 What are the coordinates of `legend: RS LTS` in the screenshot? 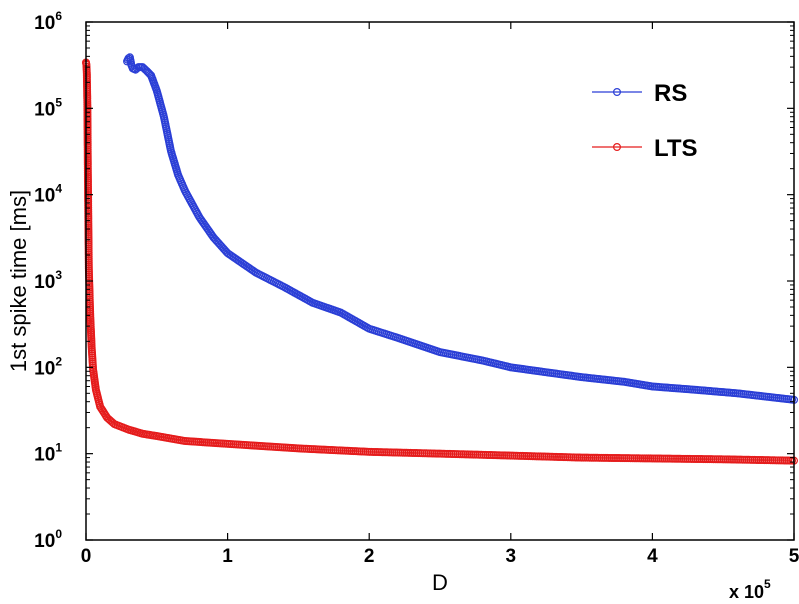 It's located at (645, 121).